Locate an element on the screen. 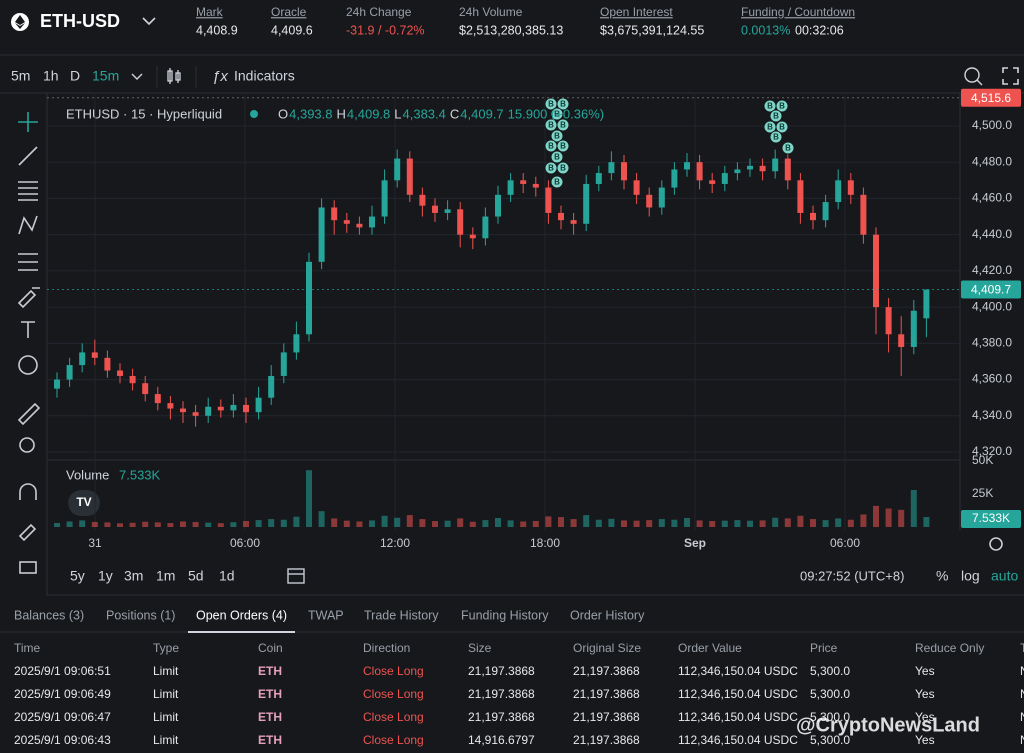 This screenshot has height=753, width=1024. text-tool is located at coordinates (28, 329).